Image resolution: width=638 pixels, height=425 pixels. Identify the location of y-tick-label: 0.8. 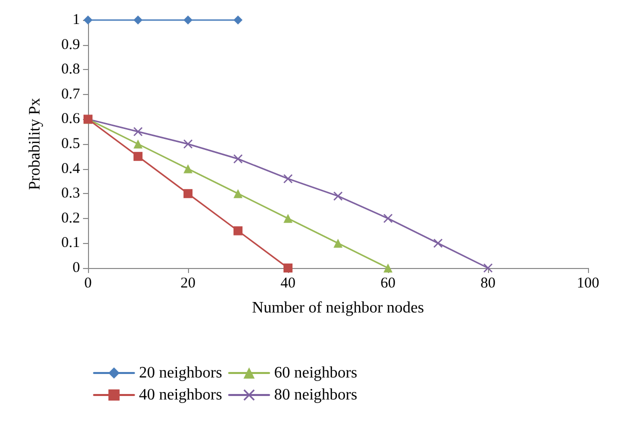
(70, 70).